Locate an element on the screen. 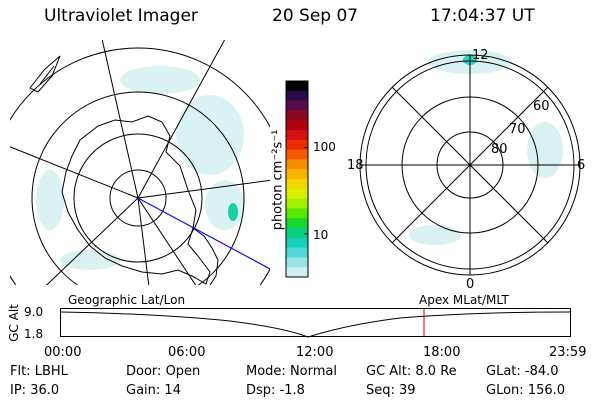 The image size is (600, 400). date-label: 20 Sep 07 is located at coordinates (315, 16).